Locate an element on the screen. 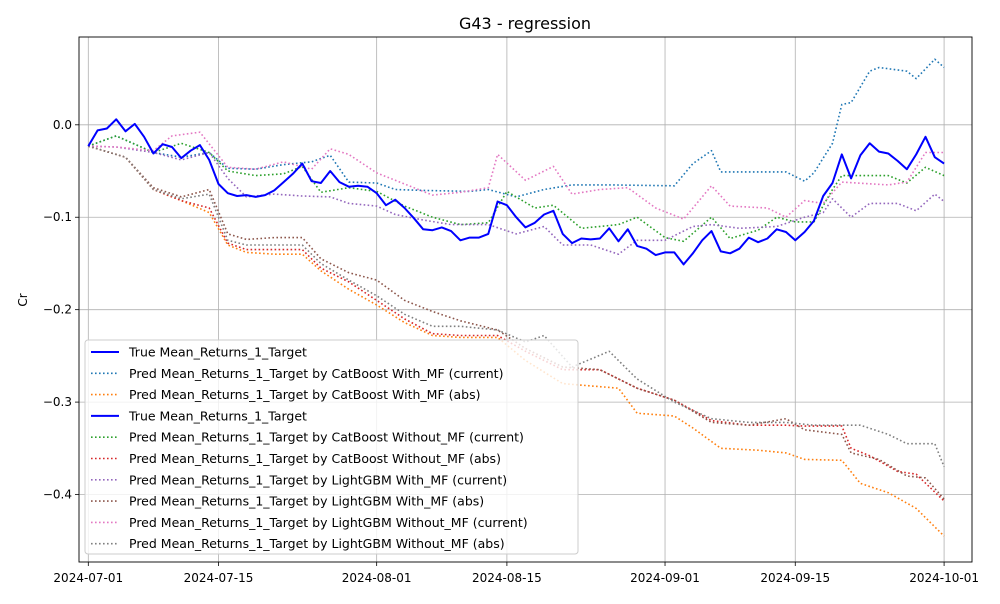  x-tick-label: 2024-08-15 is located at coordinates (507, 578).